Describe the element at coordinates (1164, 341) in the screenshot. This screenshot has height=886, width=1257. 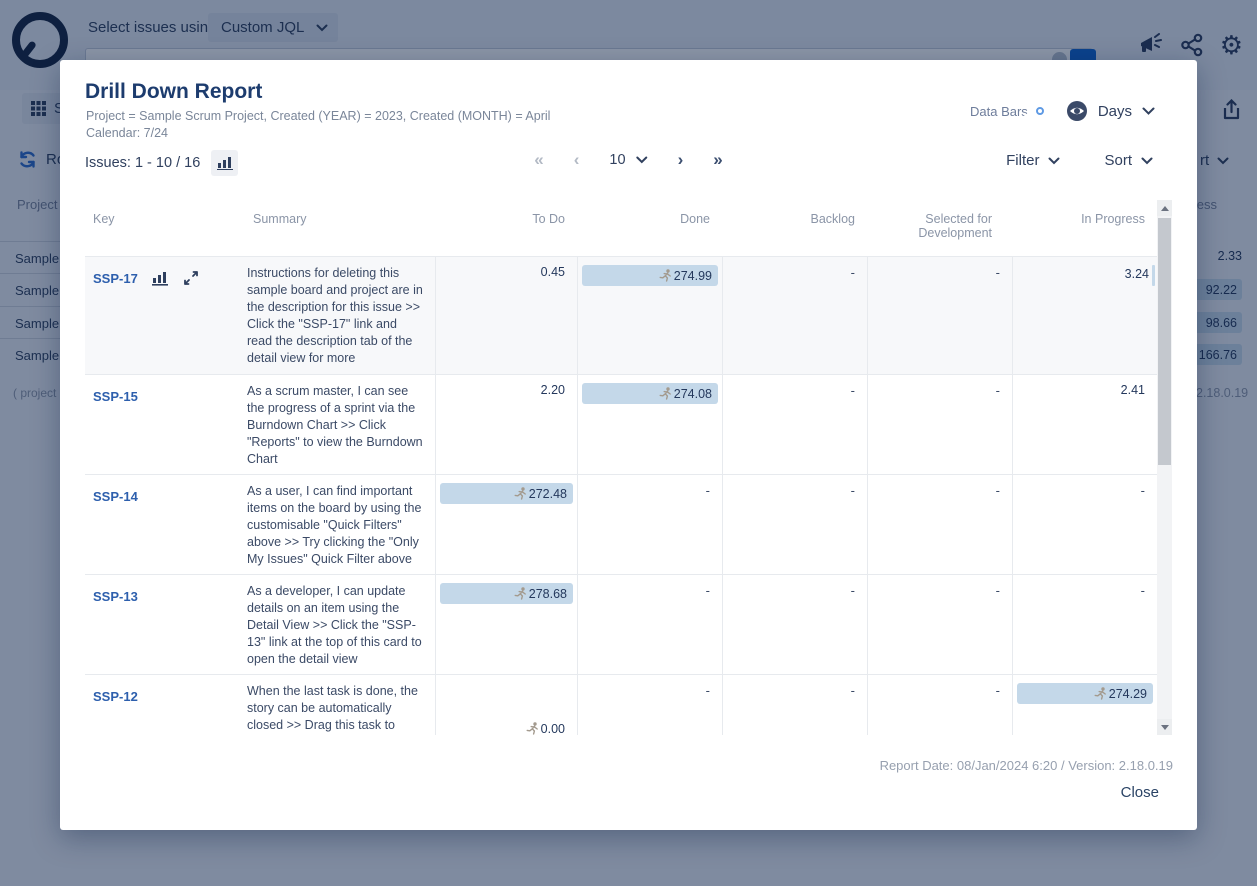
I see `scrollbar-thumb` at that location.